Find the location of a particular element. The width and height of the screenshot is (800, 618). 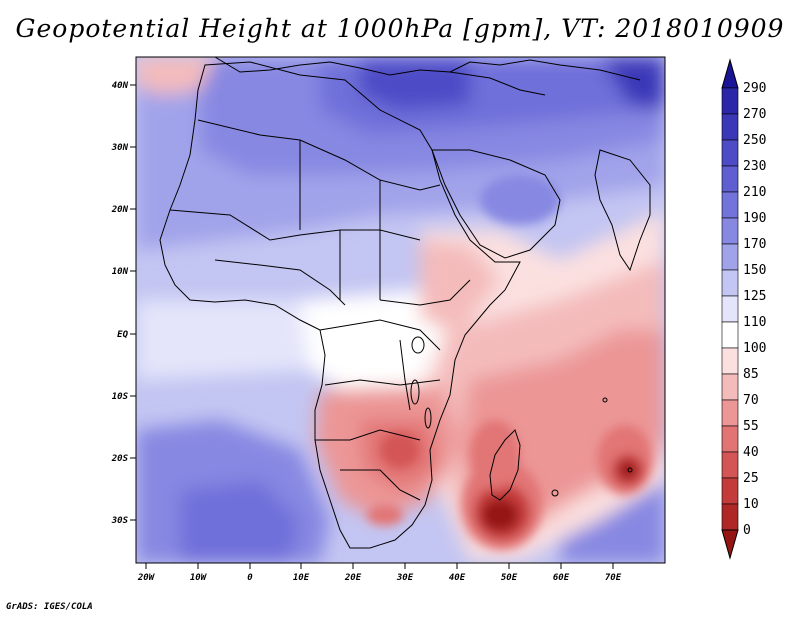

lon-label-10w: 10W is located at coordinates (199, 578).